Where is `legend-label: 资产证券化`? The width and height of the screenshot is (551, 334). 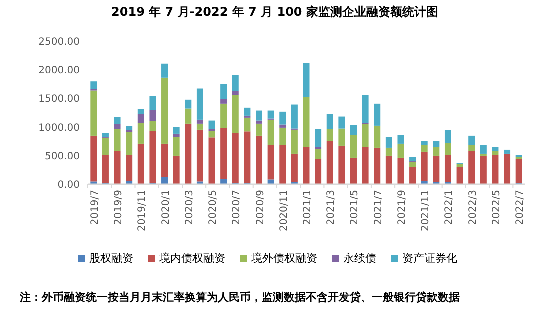 legend-label: 资产证券化 is located at coordinates (430, 258).